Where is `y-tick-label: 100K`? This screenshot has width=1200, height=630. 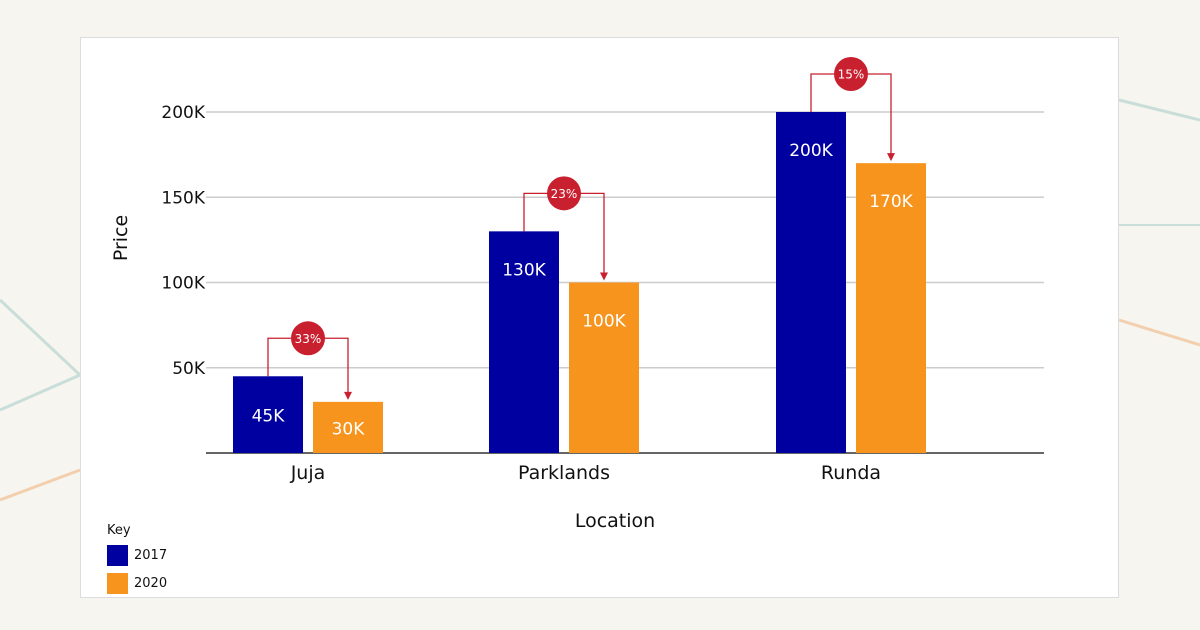
y-tick-label: 100K is located at coordinates (183, 284).